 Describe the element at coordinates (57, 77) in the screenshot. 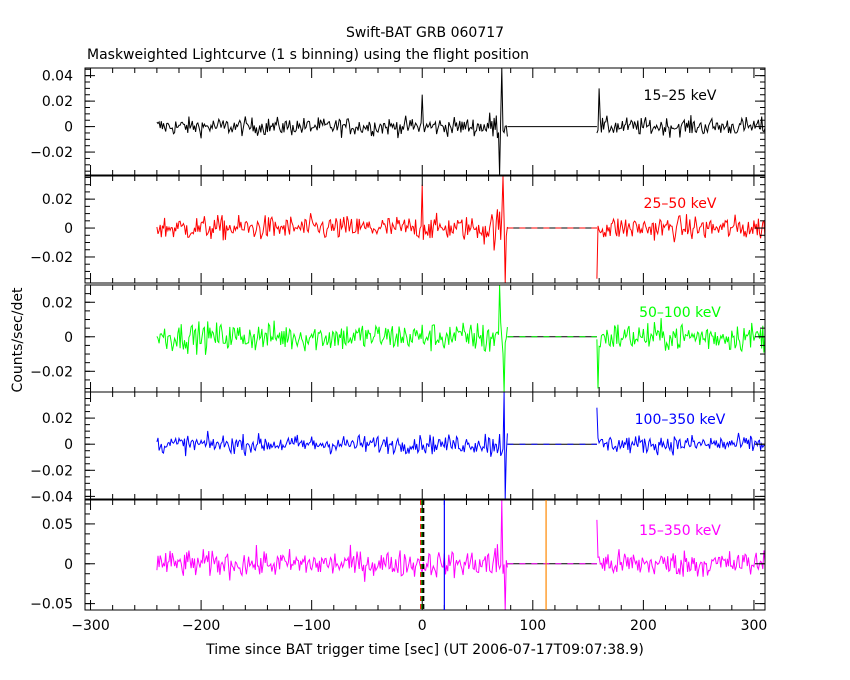

I see `ytick-label-1-3: 0.04` at that location.